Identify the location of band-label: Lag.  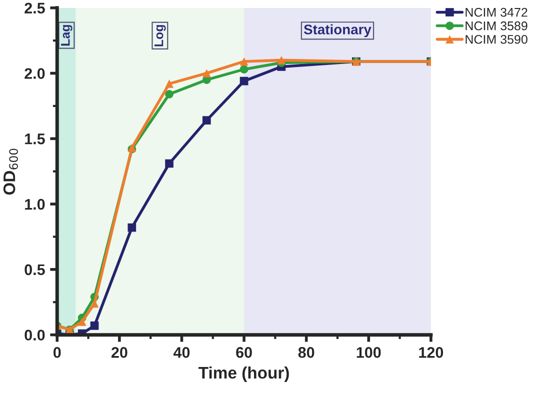
(66, 35).